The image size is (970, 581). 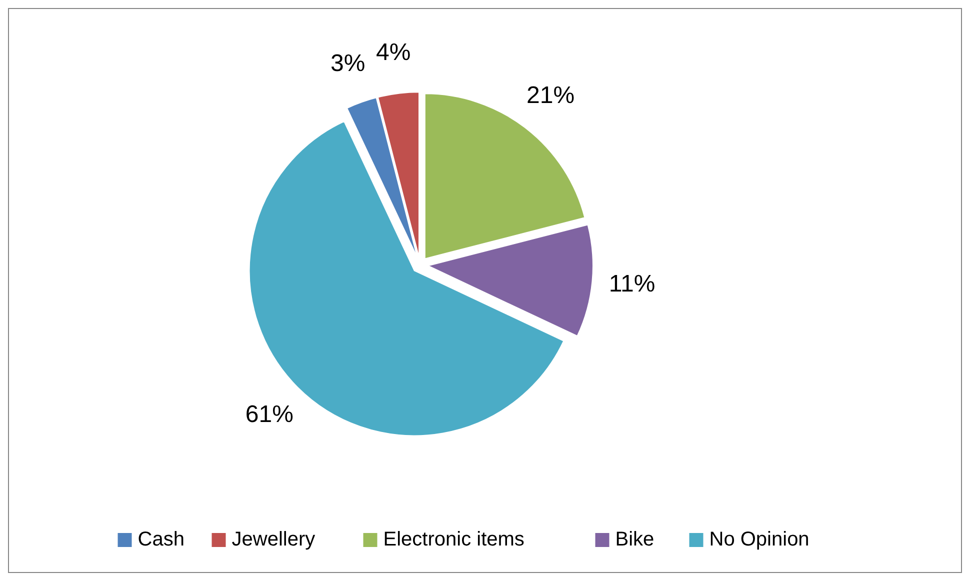 I want to click on data-label: 4%, so click(x=393, y=52).